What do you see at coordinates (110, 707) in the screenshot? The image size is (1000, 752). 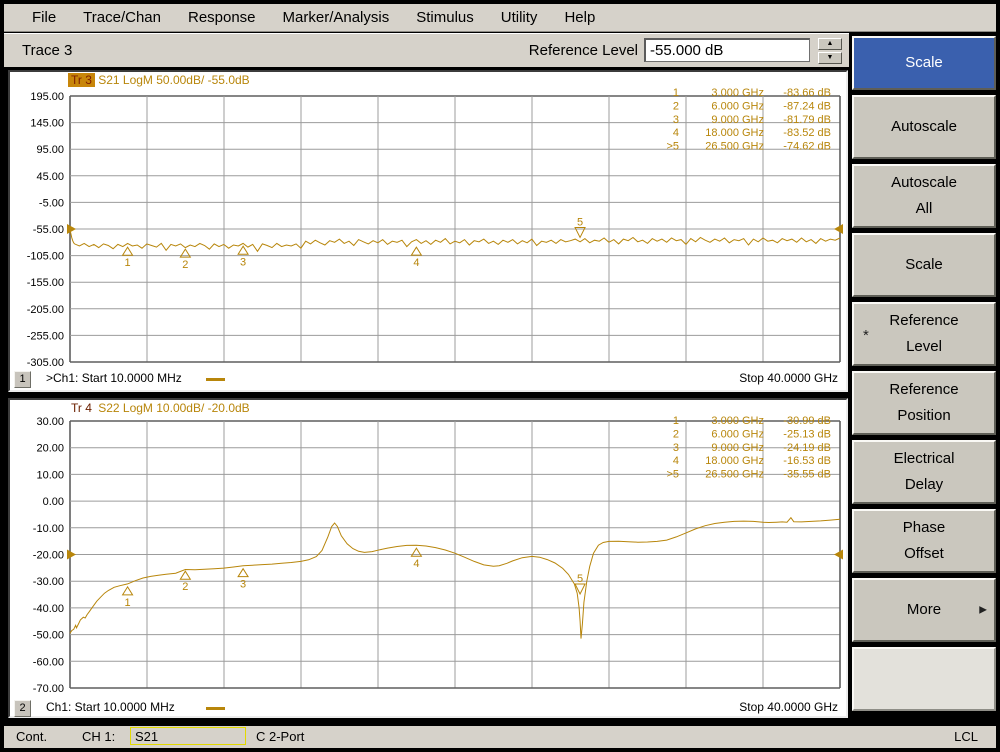 I see `start-frequency-label: Ch1: Start 10.0000 MHz` at bounding box center [110, 707].